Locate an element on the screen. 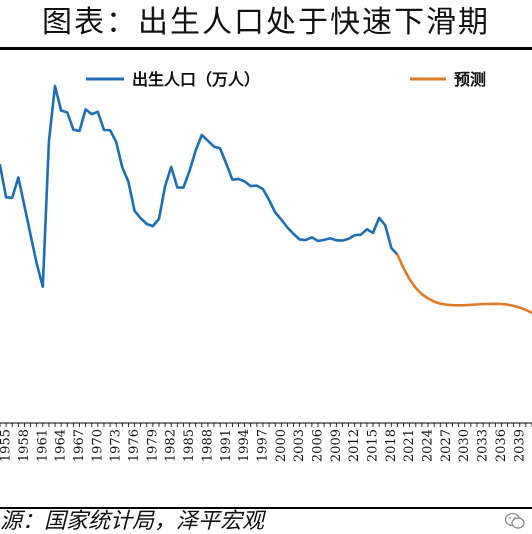 The image size is (532, 534). wechat-icon is located at coordinates (514, 520).